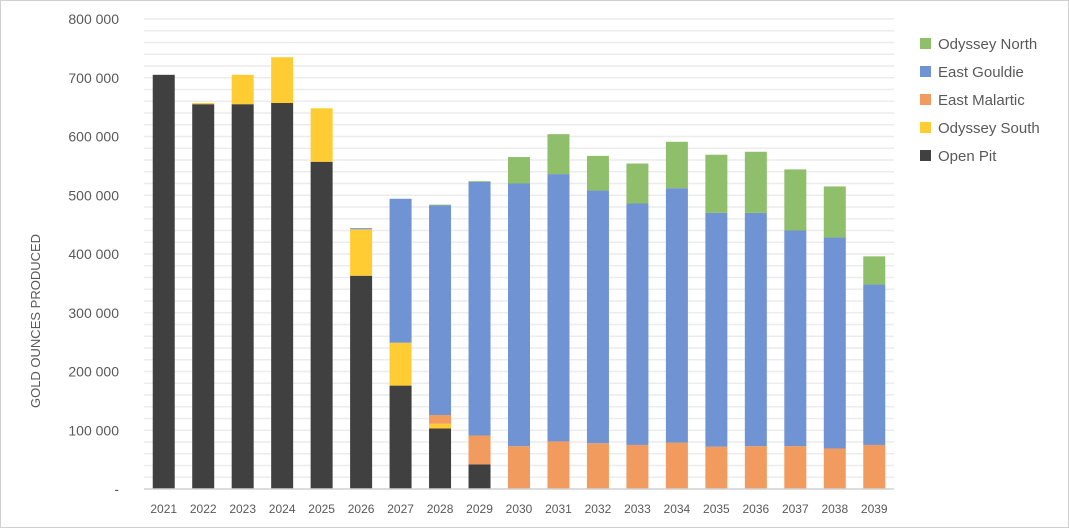  What do you see at coordinates (834, 509) in the screenshot?
I see `x-tick-label: 2038` at bounding box center [834, 509].